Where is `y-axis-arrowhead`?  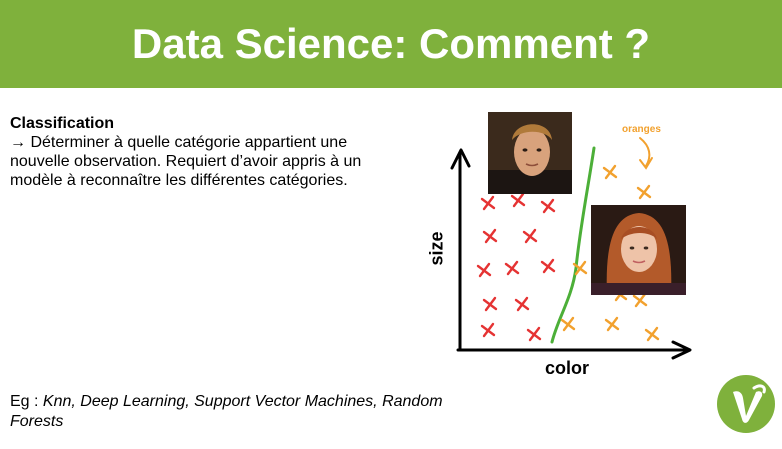
y-axis-arrowhead is located at coordinates (460, 159).